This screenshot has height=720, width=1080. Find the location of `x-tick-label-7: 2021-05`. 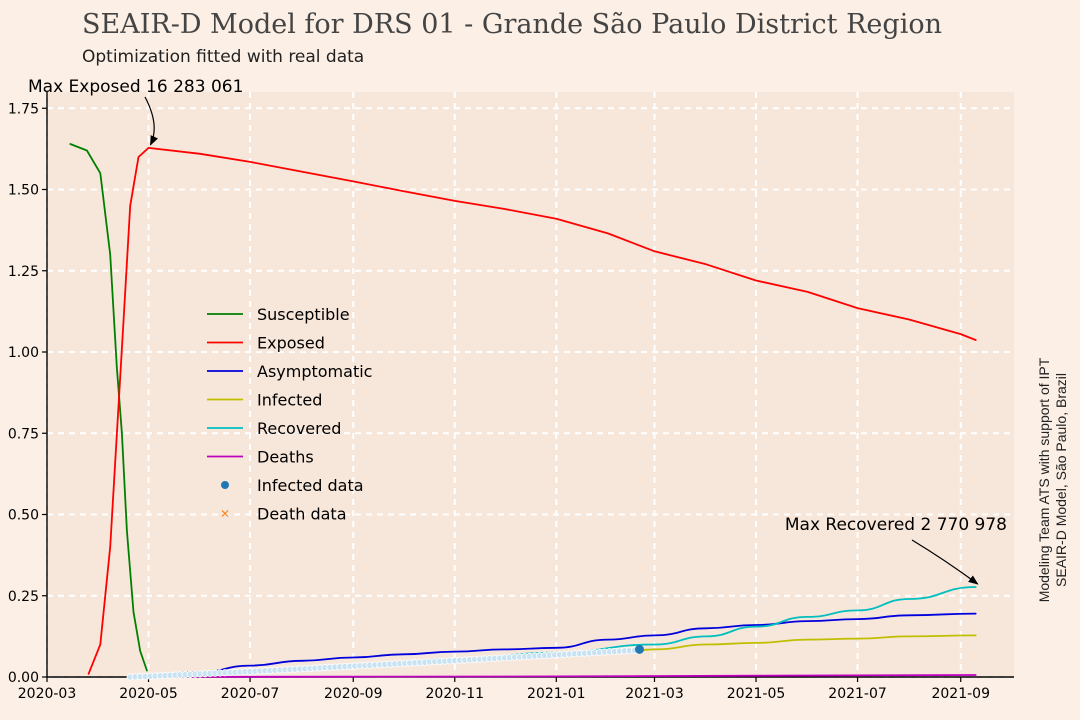

x-tick-label-7: 2021-05 is located at coordinates (756, 694).